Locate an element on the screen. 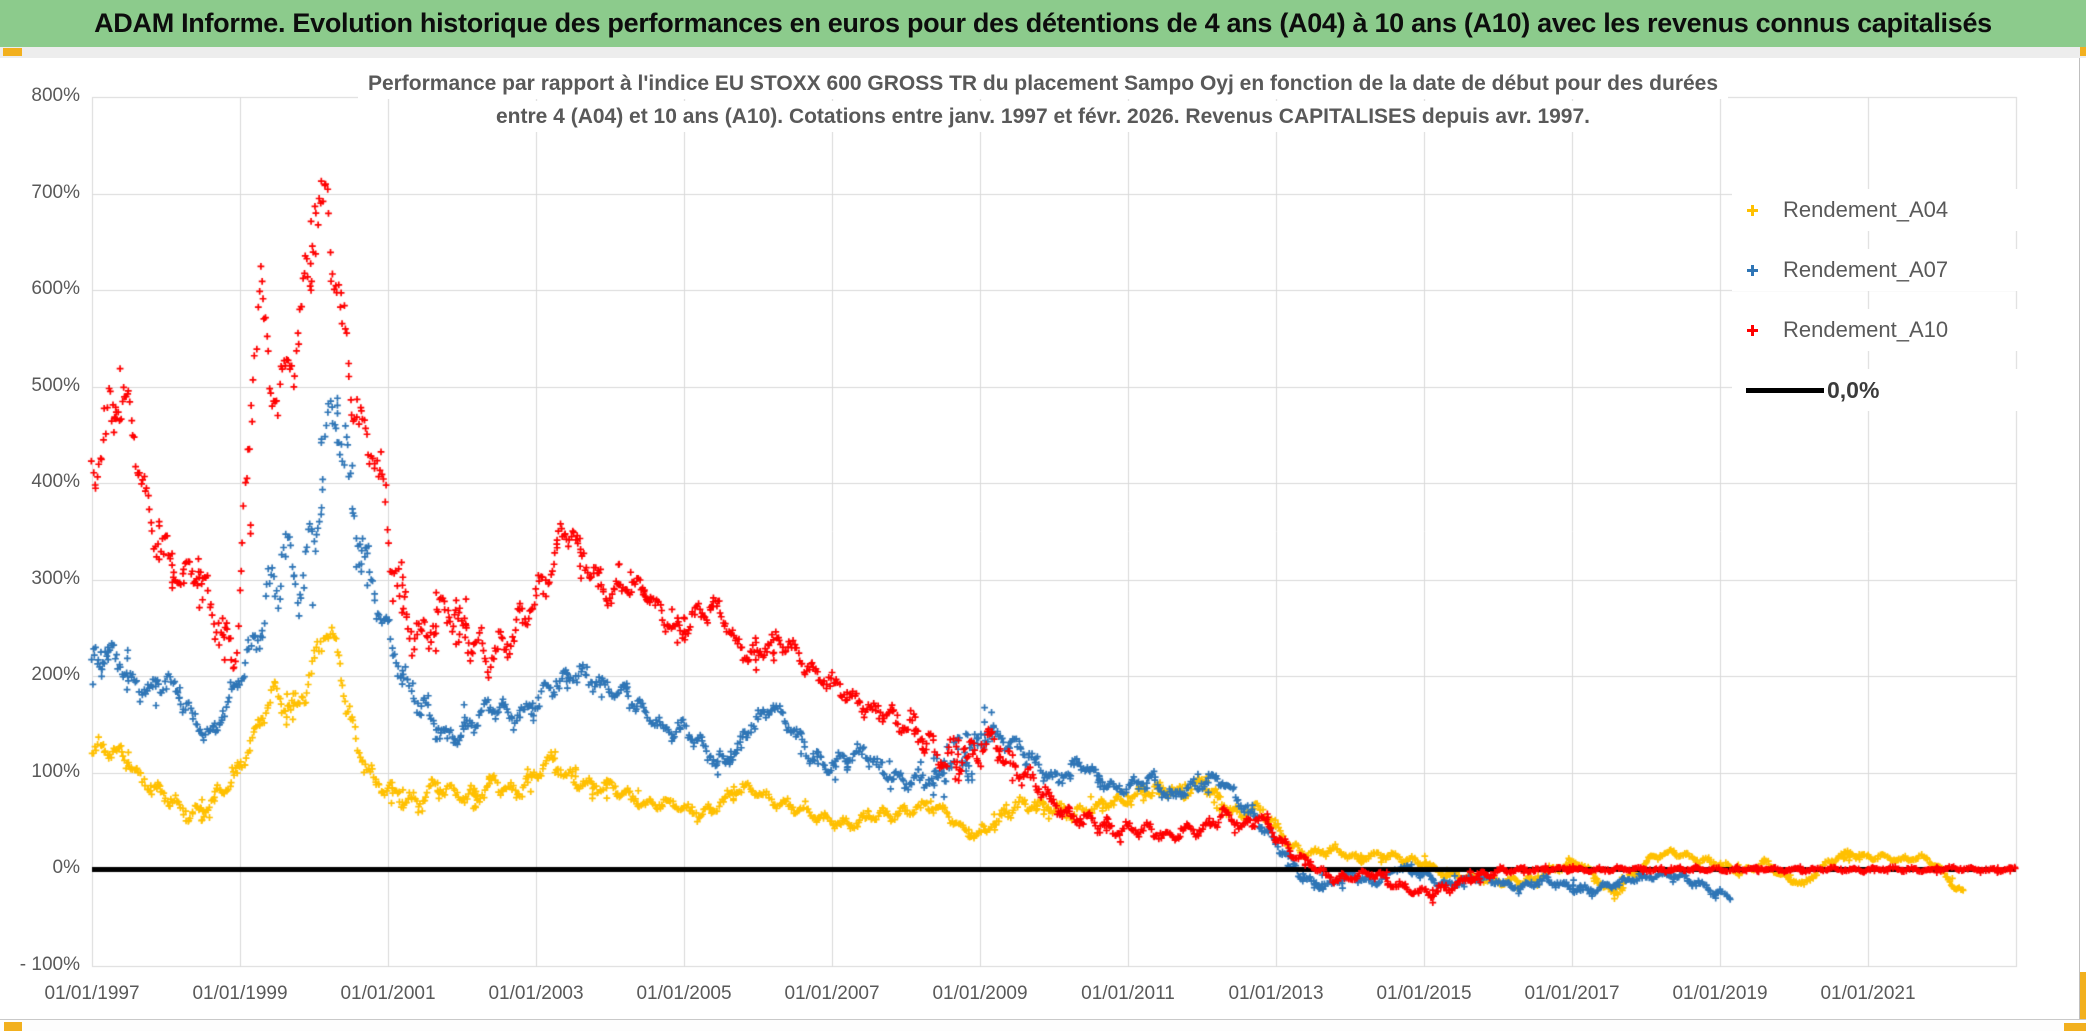 This screenshot has height=1031, width=2086. x-axis-tick-label: 01/01/2005 is located at coordinates (684, 993).